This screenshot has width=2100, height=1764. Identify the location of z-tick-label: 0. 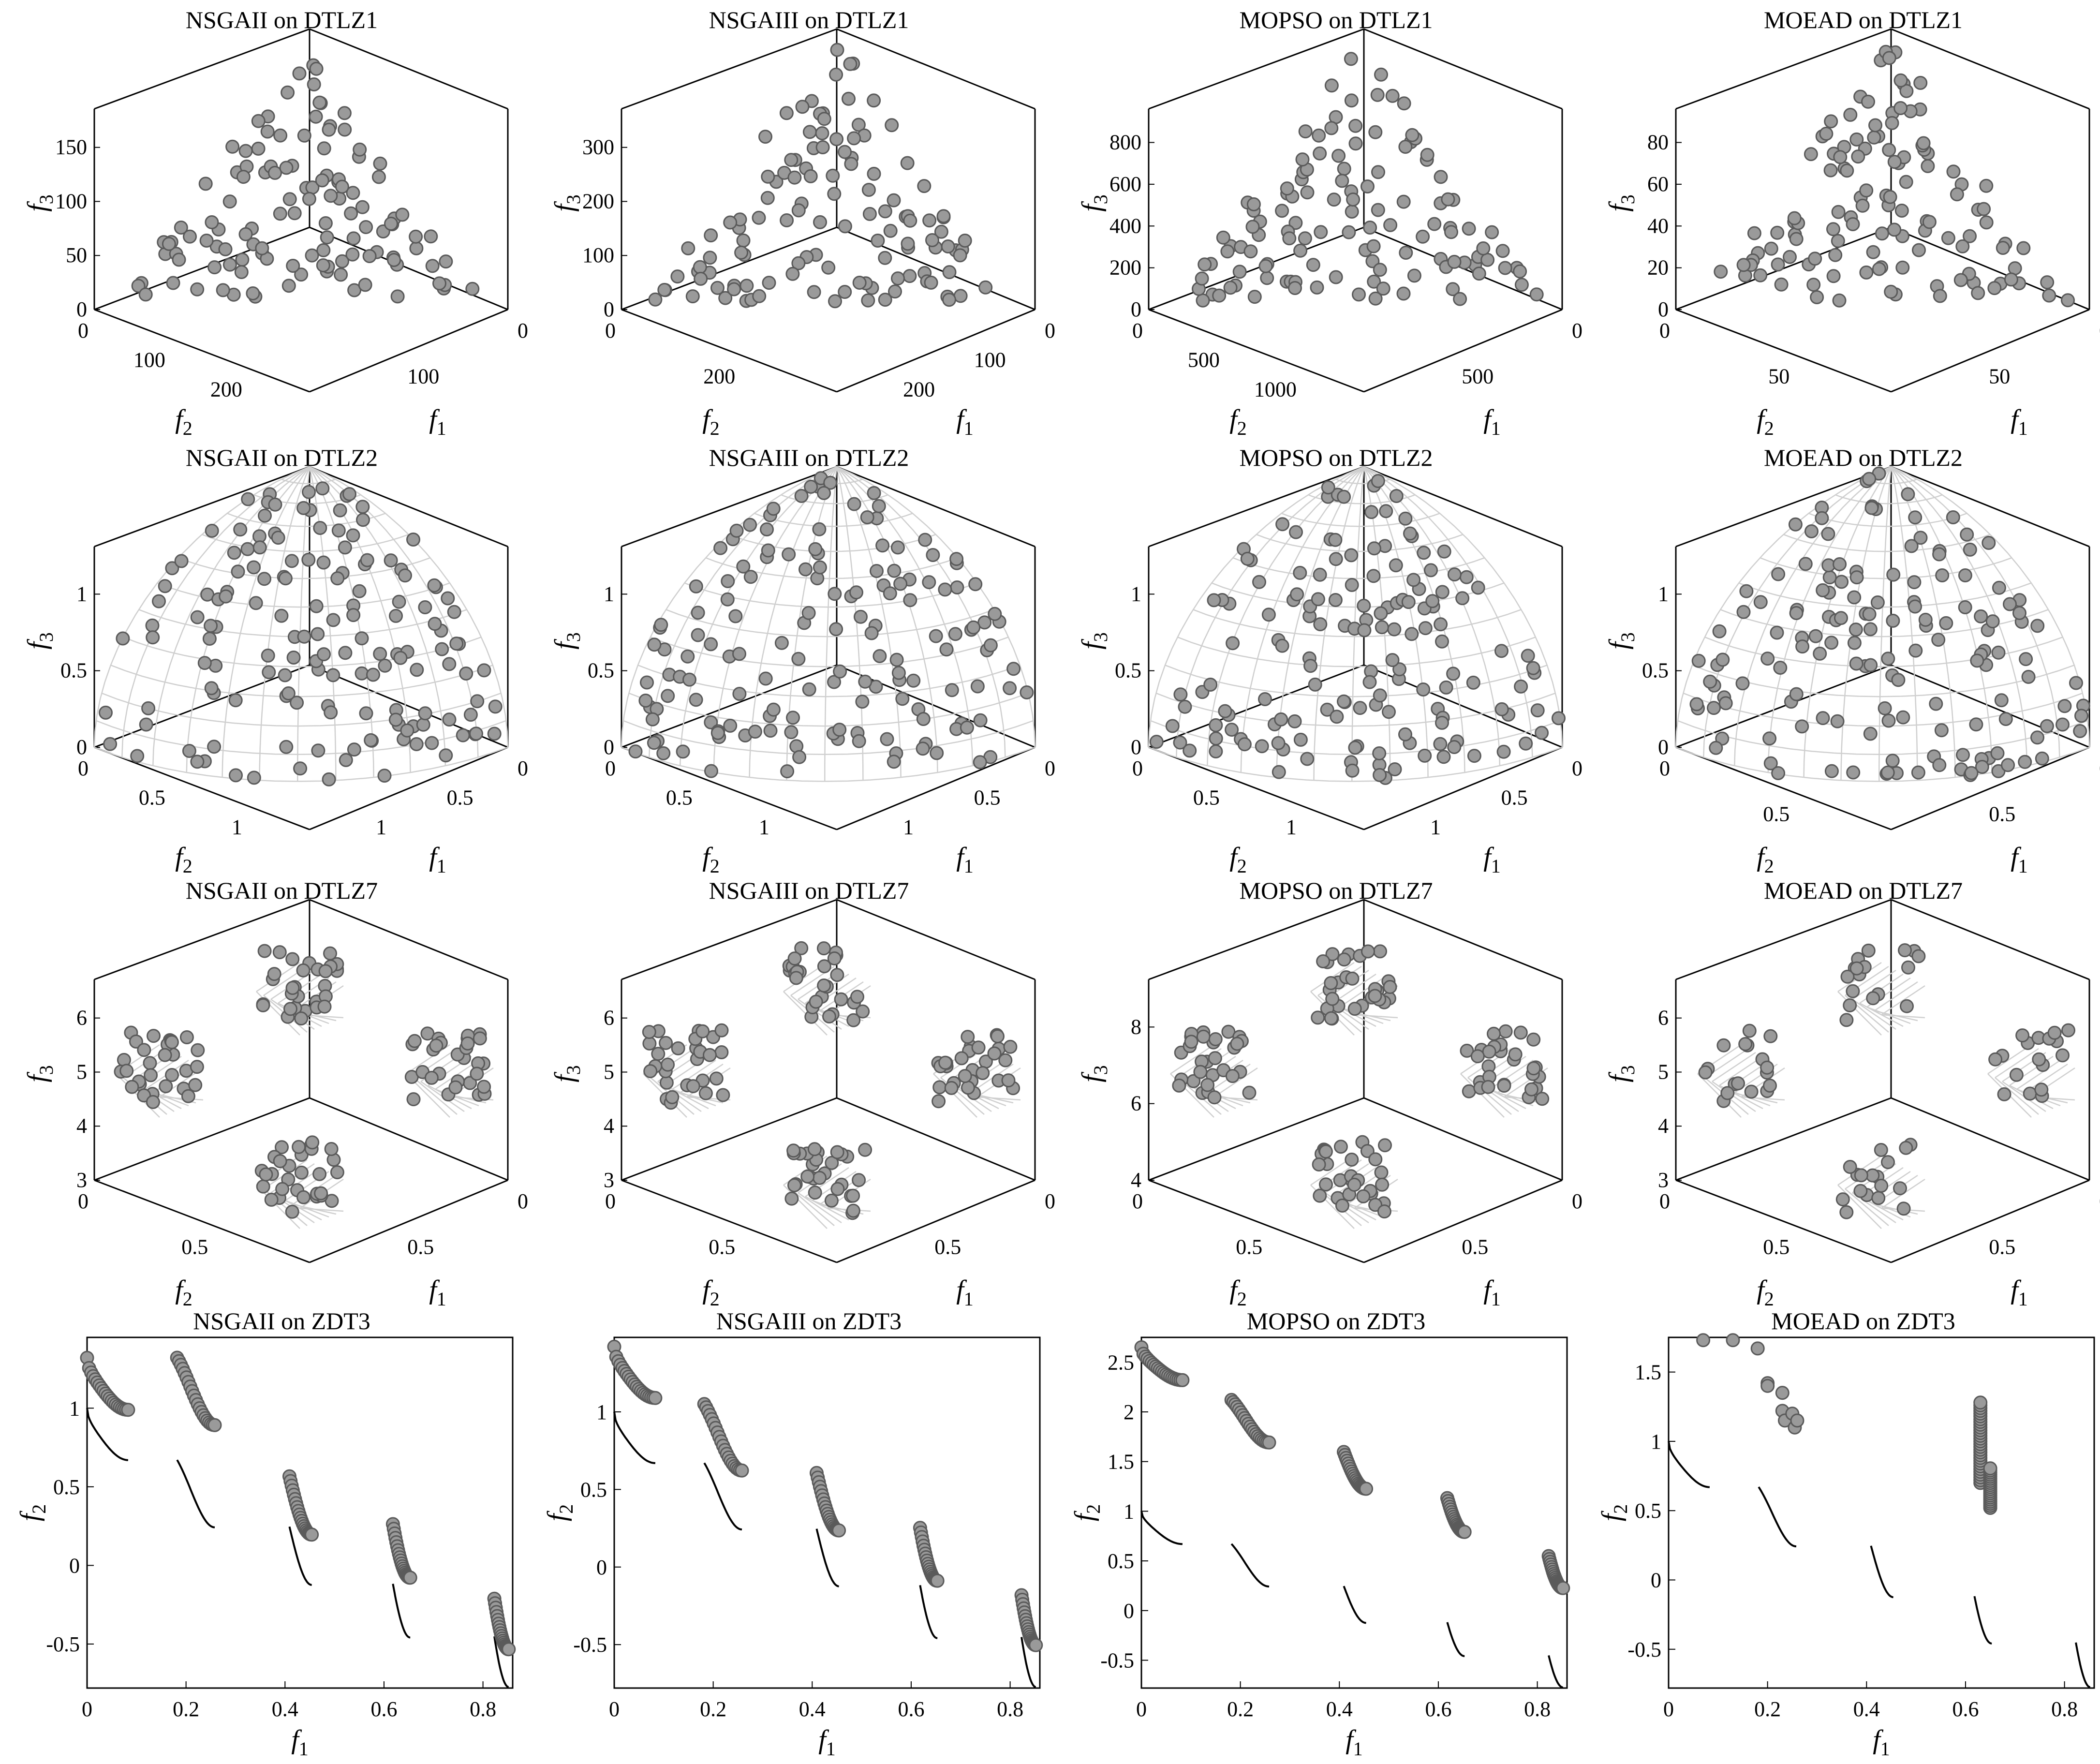
(1136, 309).